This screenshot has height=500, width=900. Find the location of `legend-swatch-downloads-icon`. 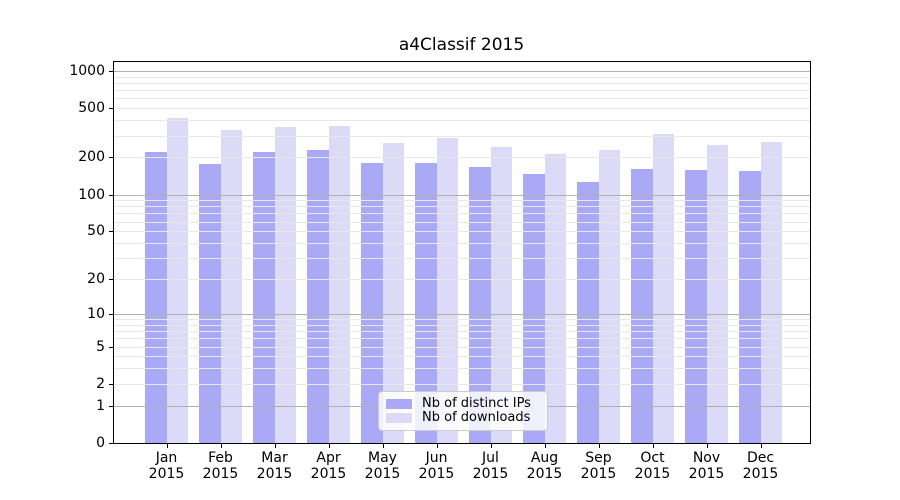

legend-swatch-downloads-icon is located at coordinates (399, 418).